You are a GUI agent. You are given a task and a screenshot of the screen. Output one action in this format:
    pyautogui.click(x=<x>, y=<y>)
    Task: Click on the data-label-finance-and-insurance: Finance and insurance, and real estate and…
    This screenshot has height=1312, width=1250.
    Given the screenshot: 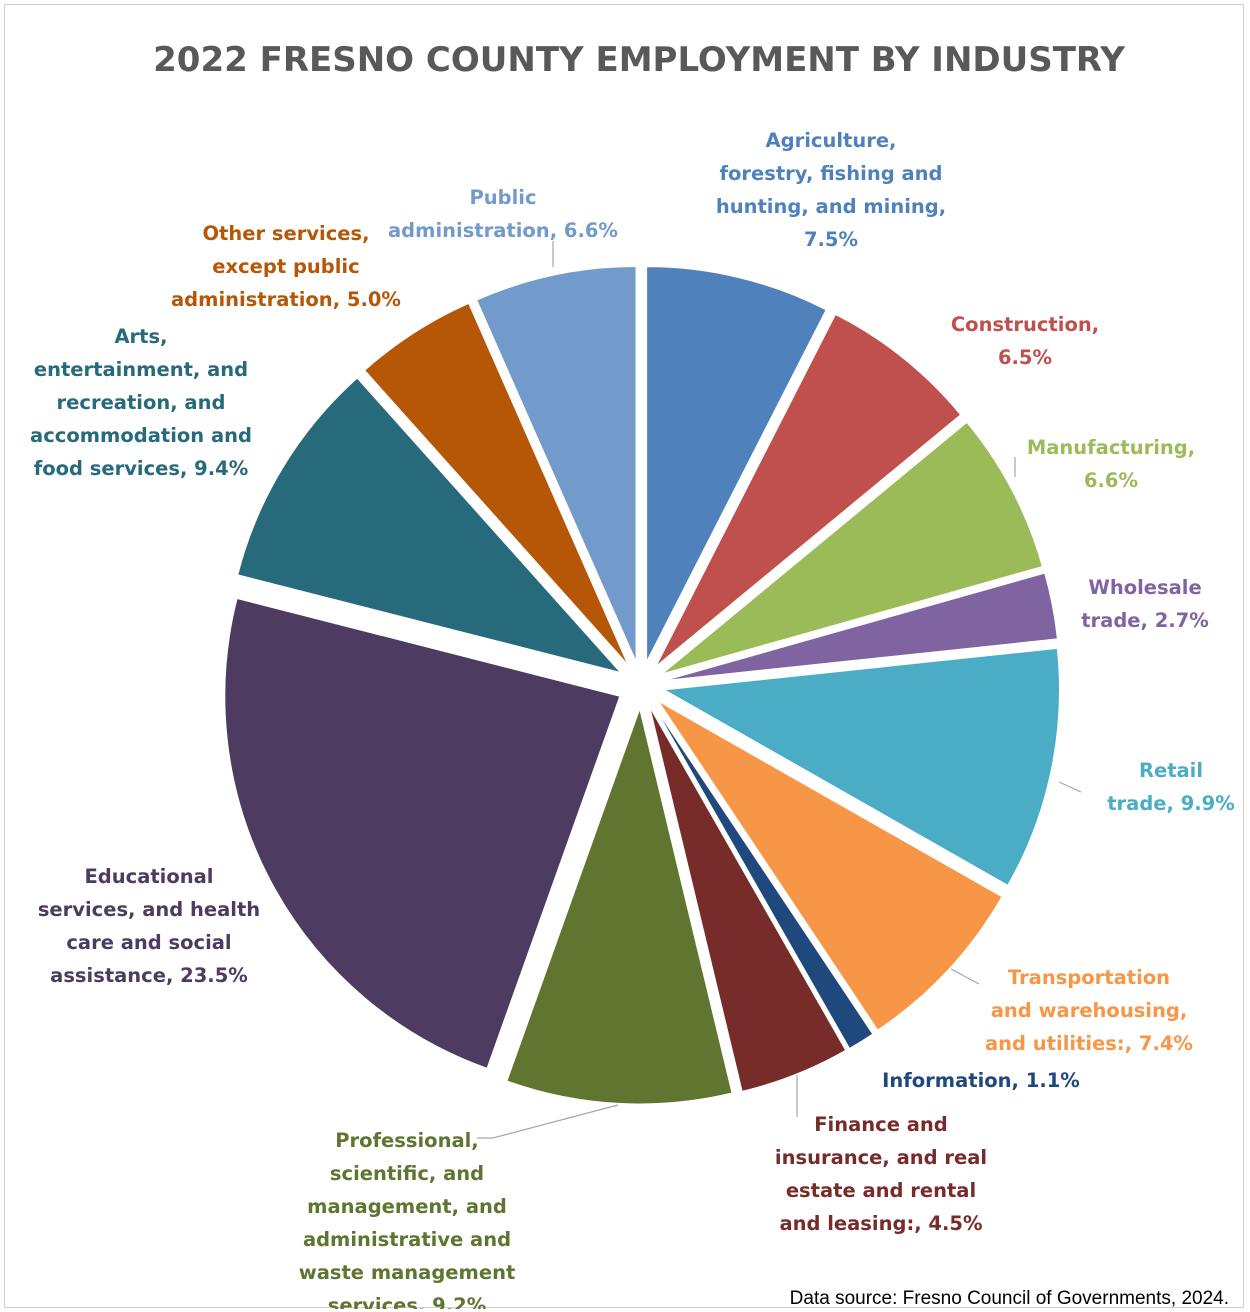 What is the action you would take?
    pyautogui.click(x=881, y=1174)
    